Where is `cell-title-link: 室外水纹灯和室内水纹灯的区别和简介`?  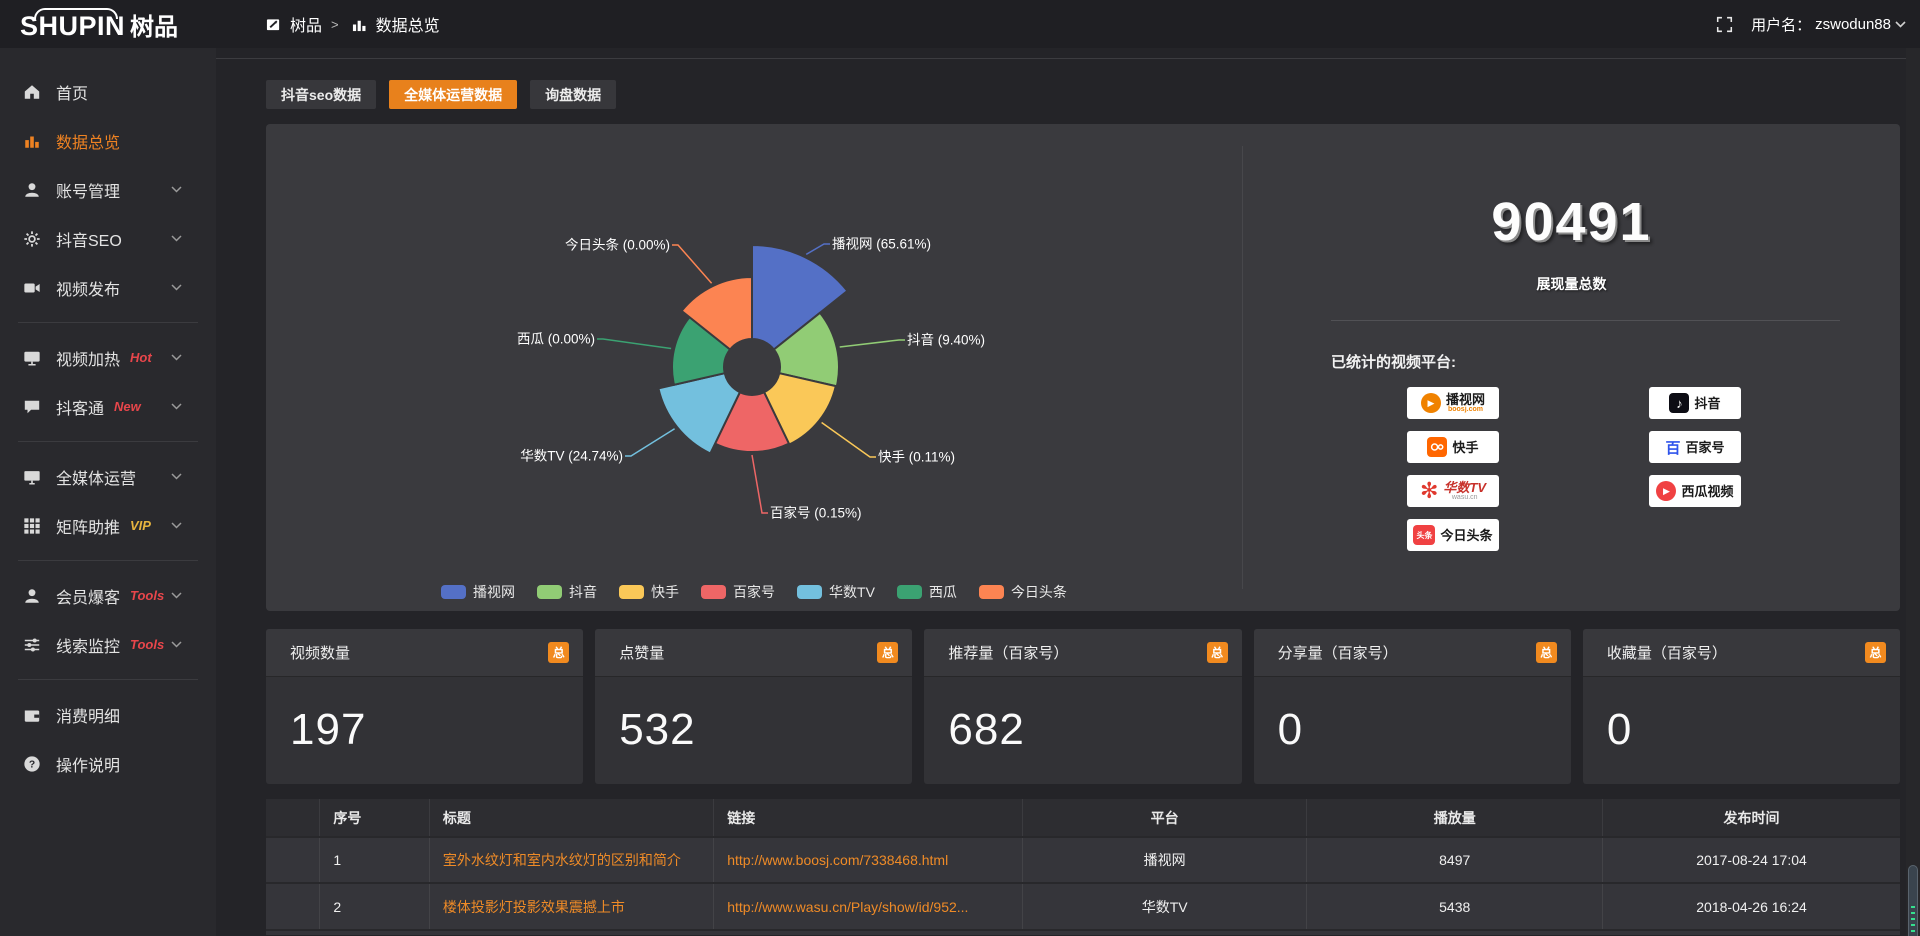 cell-title-link: 室外水纹灯和室内水纹灯的区别和简介 is located at coordinates (561, 860).